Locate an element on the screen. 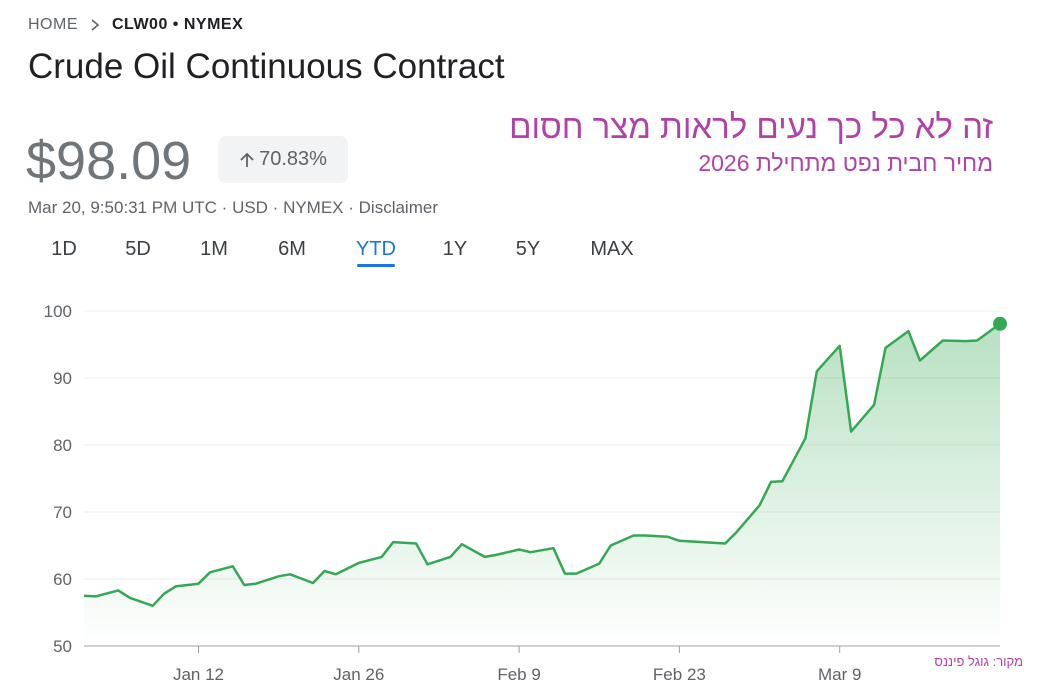 The width and height of the screenshot is (1039, 700). tab-1y: 1Y is located at coordinates (455, 249).